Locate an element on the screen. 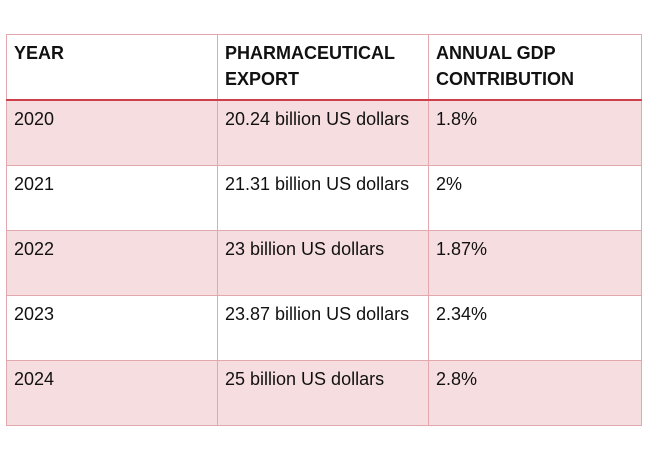 The width and height of the screenshot is (650, 450). cell-year: 2021 is located at coordinates (112, 198).